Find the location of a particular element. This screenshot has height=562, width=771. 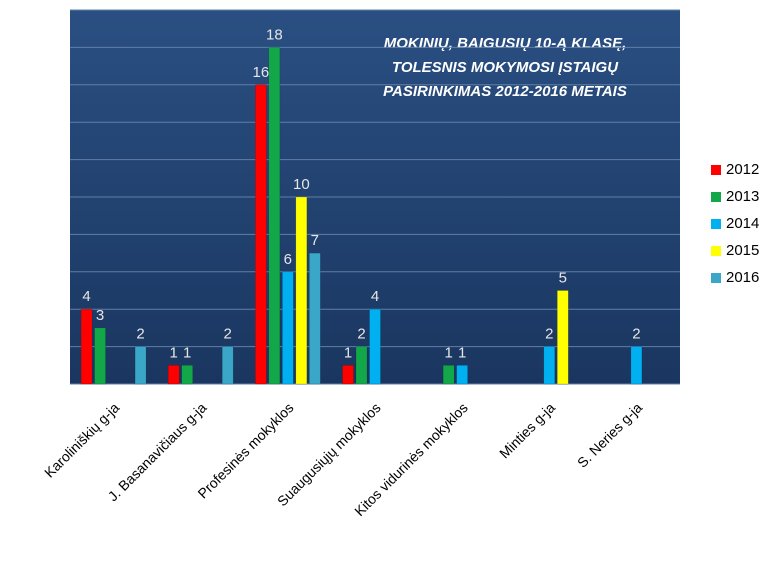

data-label: 5 is located at coordinates (563, 277).